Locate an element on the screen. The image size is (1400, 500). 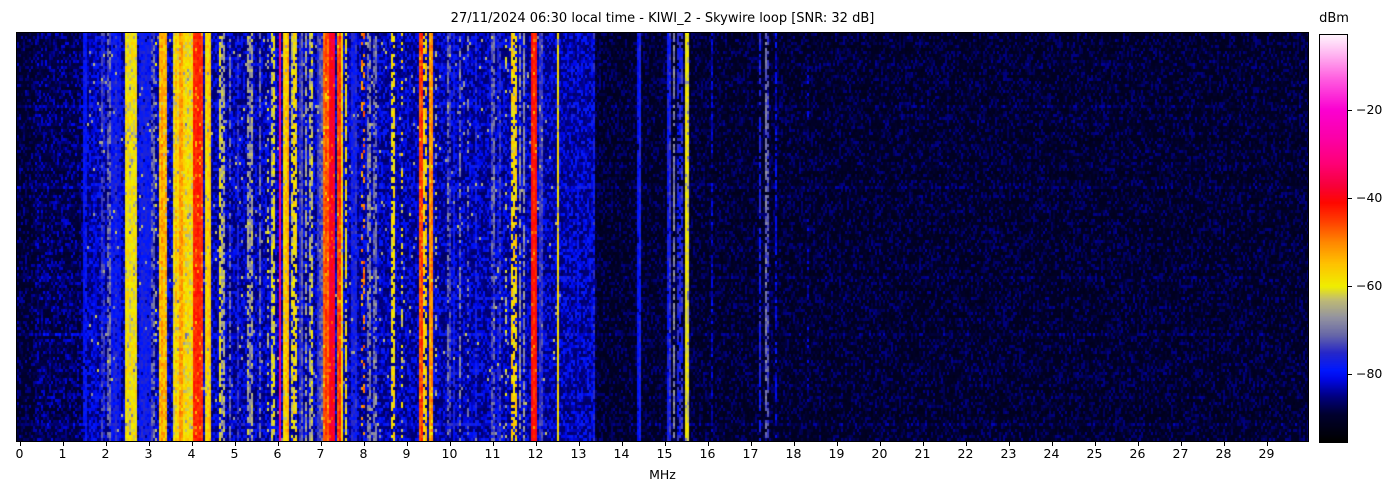
x-tick-label: 5 is located at coordinates (234, 453).